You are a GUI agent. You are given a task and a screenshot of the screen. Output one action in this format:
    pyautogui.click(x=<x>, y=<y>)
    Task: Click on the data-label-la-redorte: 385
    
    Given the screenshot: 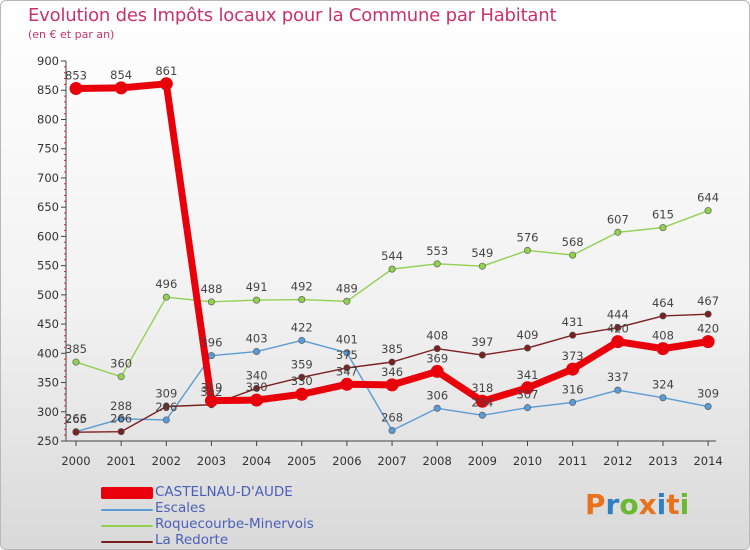 What is the action you would take?
    pyautogui.click(x=392, y=349)
    